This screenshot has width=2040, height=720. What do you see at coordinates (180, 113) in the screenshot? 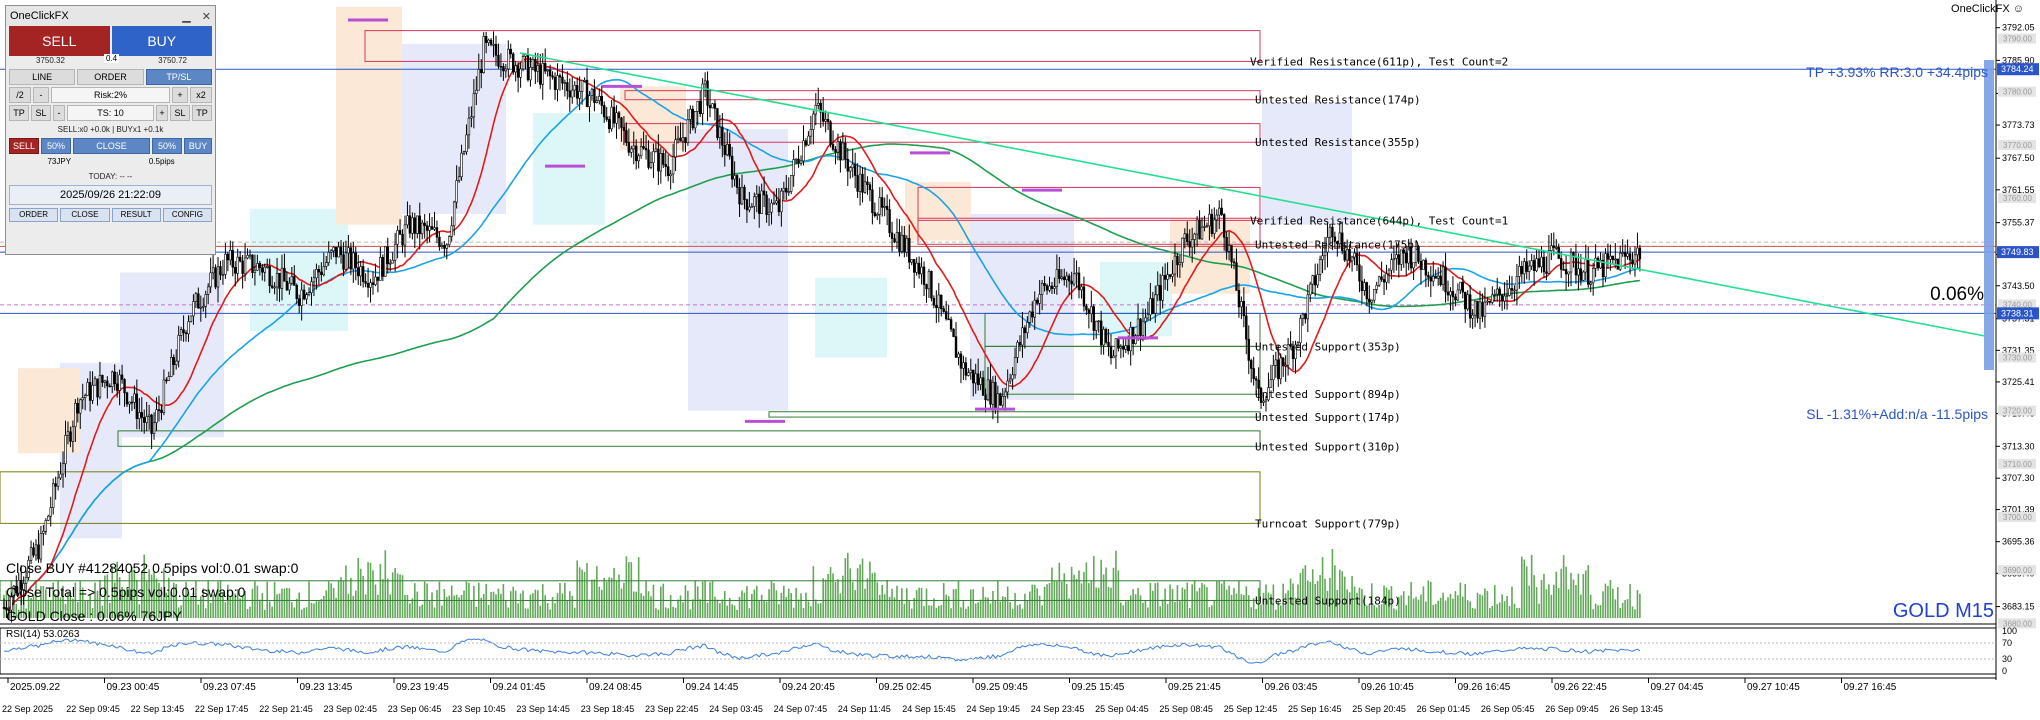
I see `sl-right-button: SL` at bounding box center [180, 113].